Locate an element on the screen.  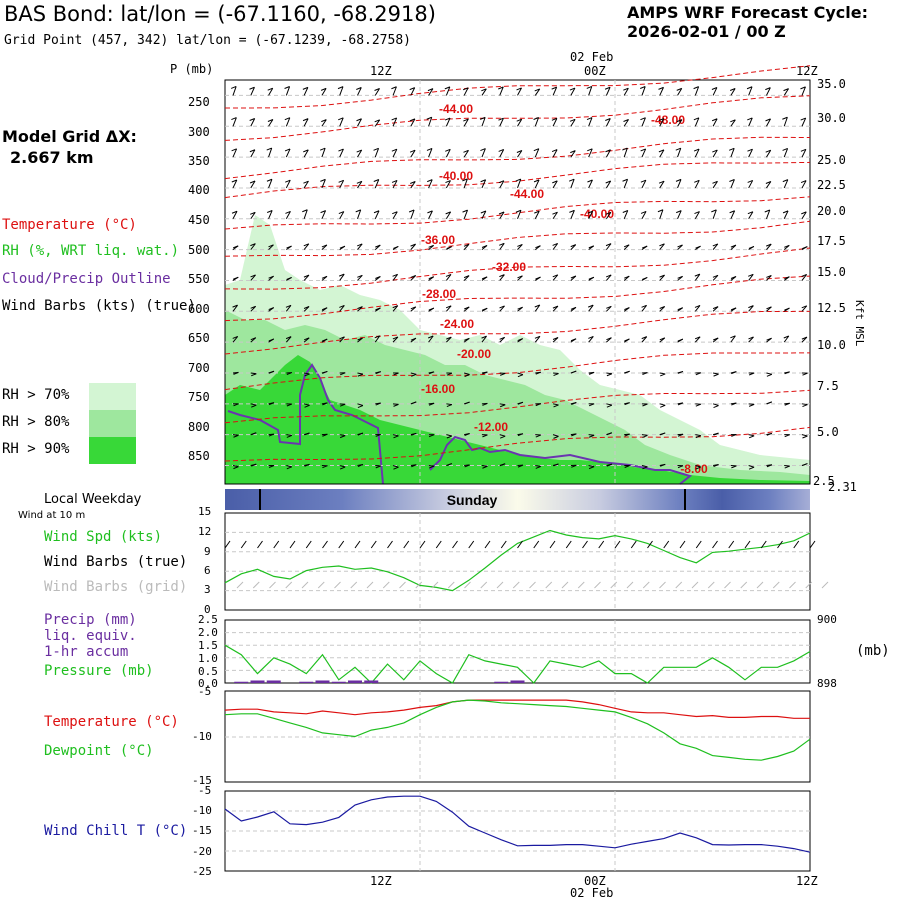
top-tick-12z-a: 12Z is located at coordinates (381, 71).